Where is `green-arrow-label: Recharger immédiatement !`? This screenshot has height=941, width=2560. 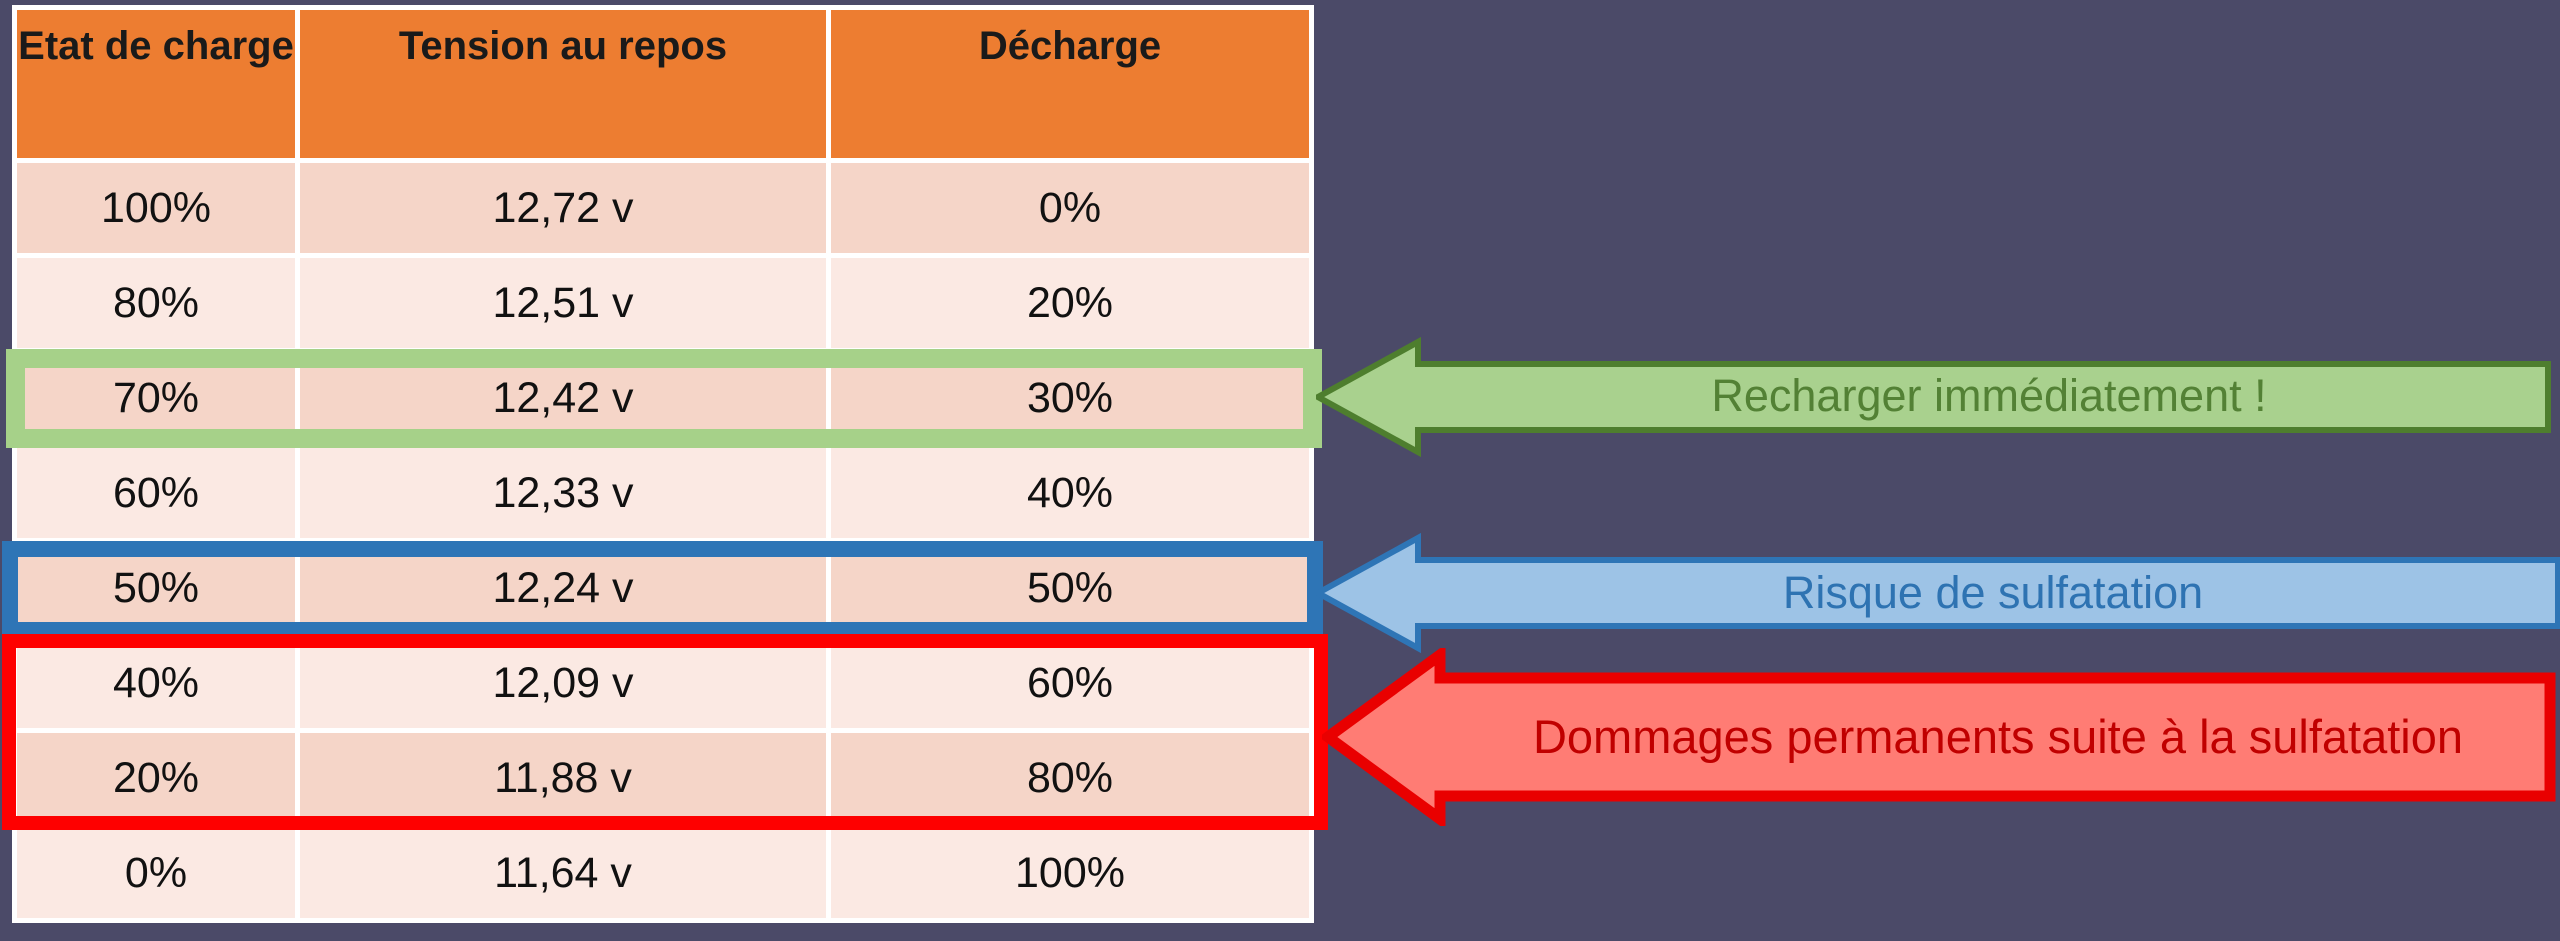
green-arrow-label: Recharger immédiatement ! is located at coordinates (1989, 395).